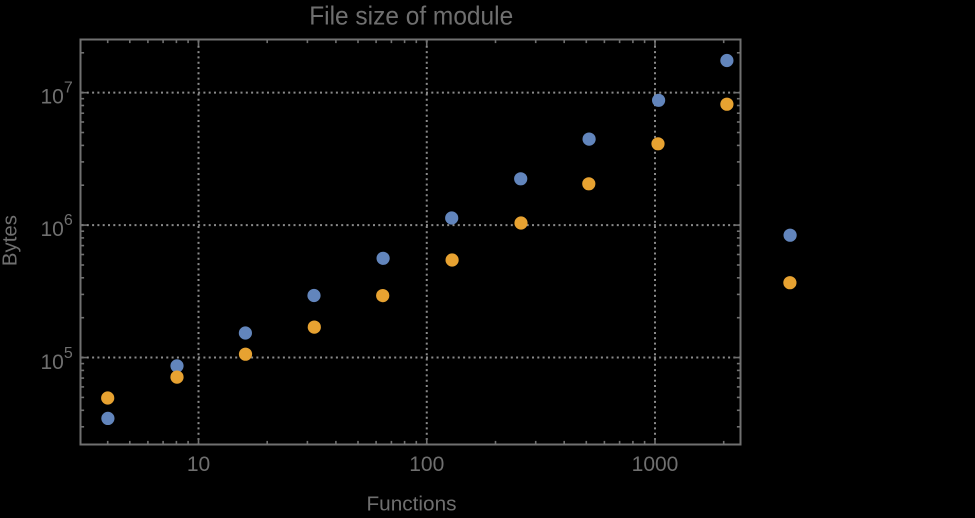 This screenshot has width=975, height=518. I want to click on svg-text: File size of module, so click(411, 15).